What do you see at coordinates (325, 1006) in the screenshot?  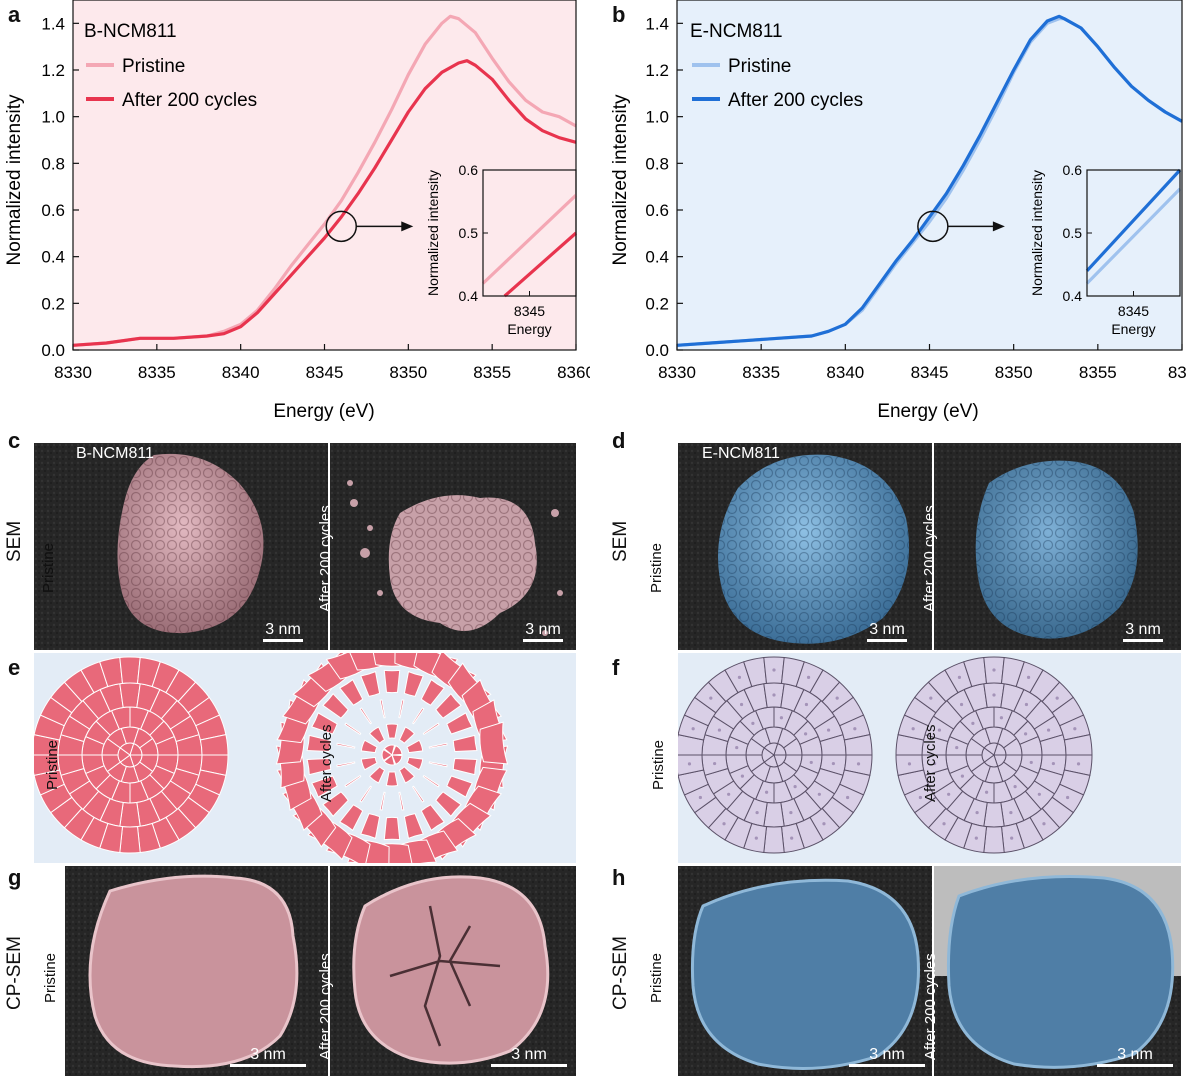 I see `condition-label-g-cycled: After 200 cycles` at bounding box center [325, 1006].